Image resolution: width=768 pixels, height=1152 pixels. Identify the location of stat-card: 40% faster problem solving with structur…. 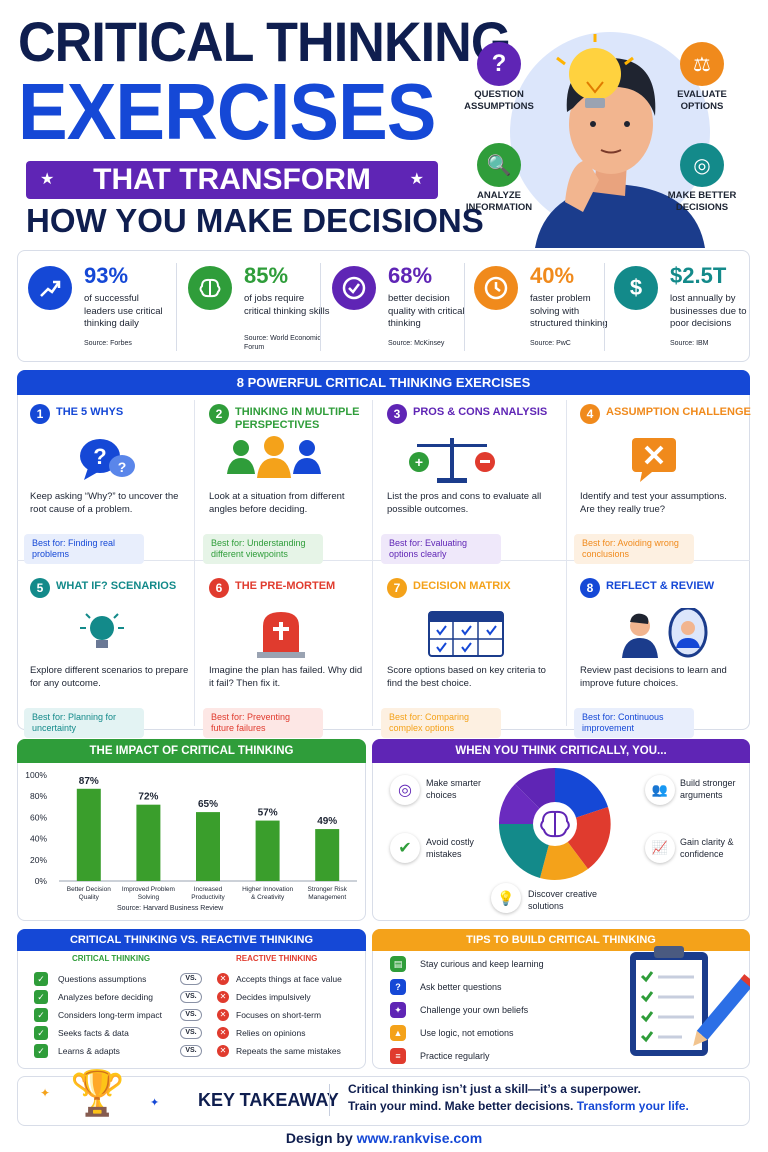
(536, 306).